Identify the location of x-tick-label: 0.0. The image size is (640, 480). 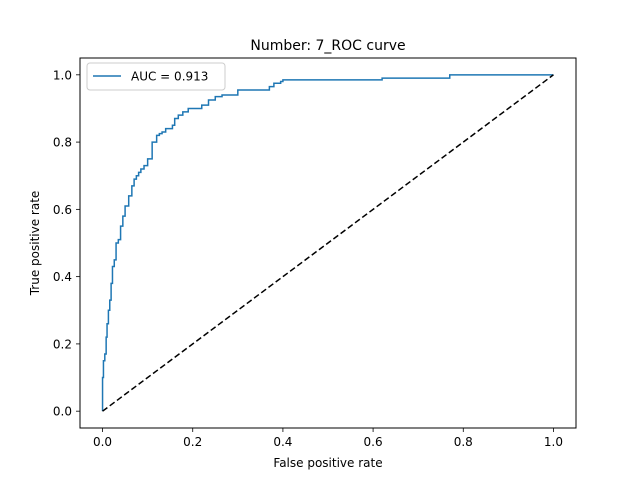
(102, 442).